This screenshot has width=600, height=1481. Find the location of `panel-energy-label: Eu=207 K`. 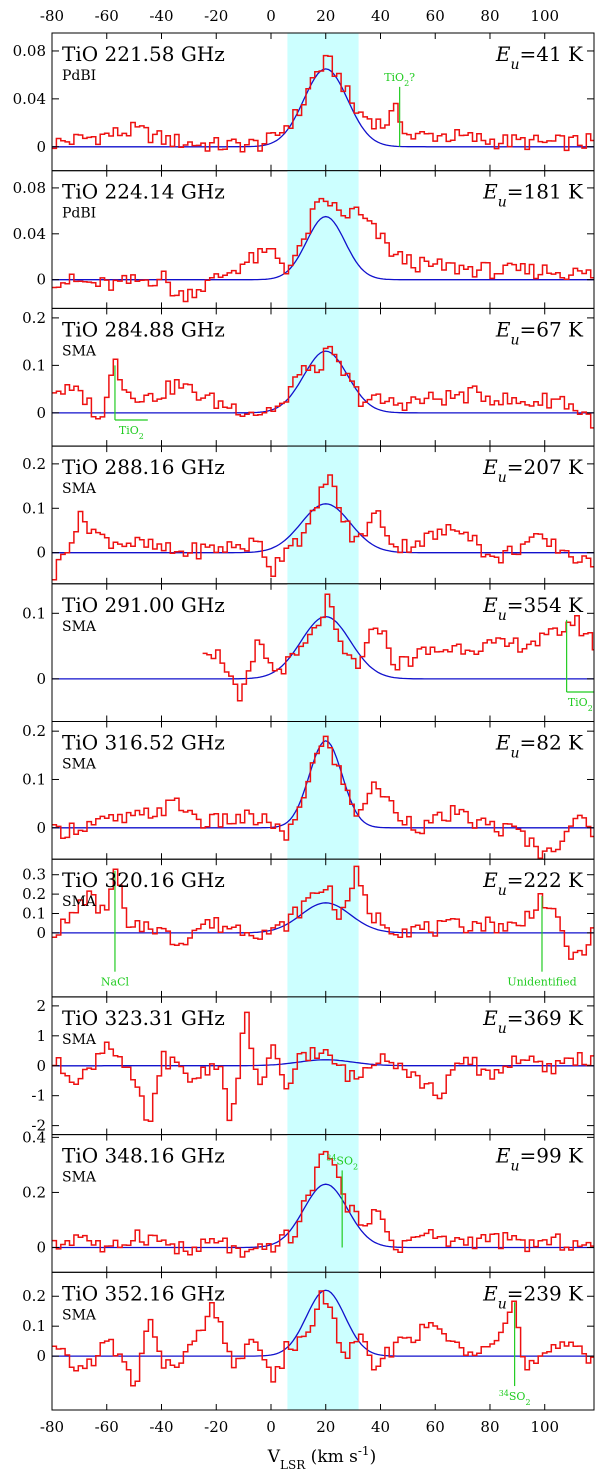

panel-energy-label: Eu=207 K is located at coordinates (533, 470).